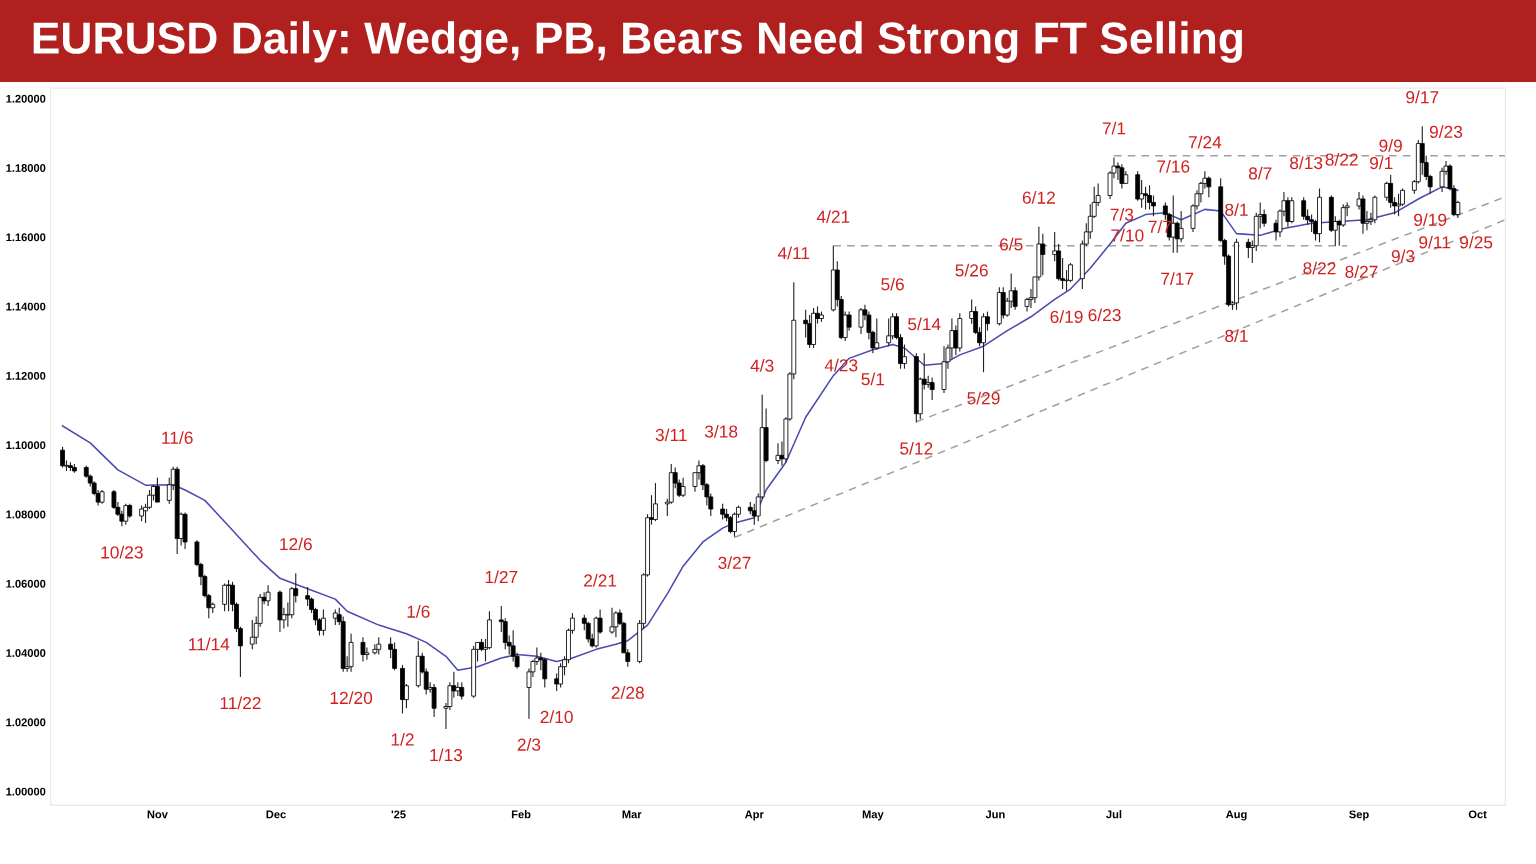  What do you see at coordinates (1476, 242) in the screenshot?
I see `annotation: 9/25` at bounding box center [1476, 242].